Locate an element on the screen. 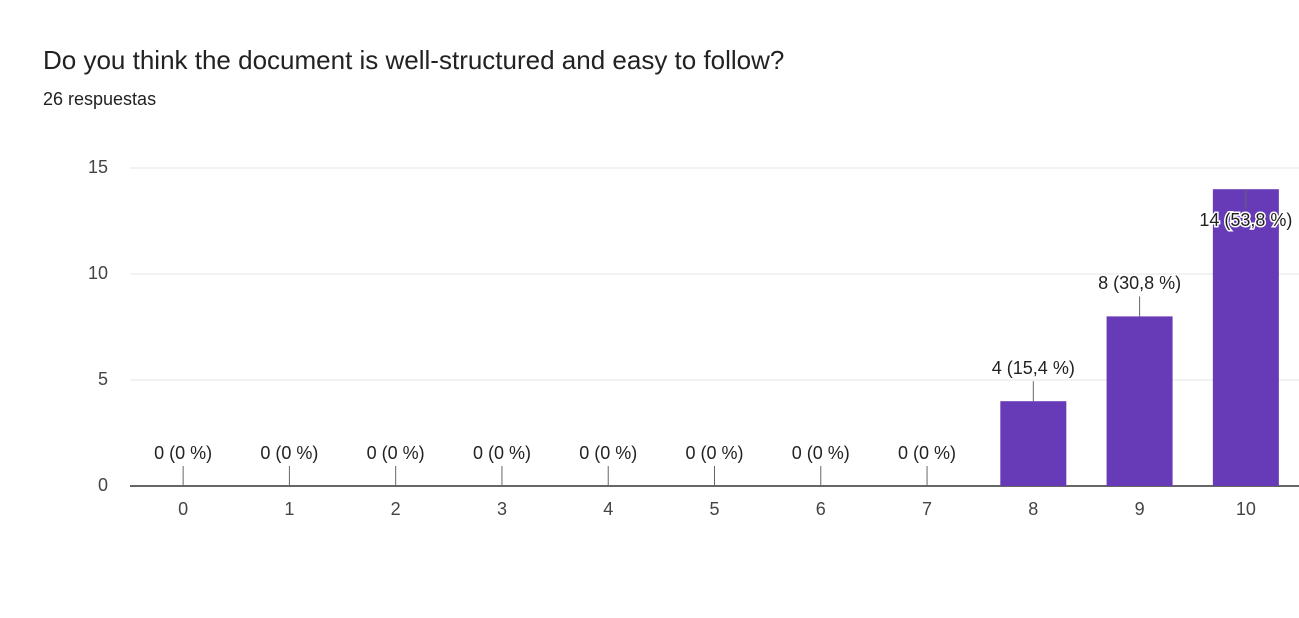 The width and height of the screenshot is (1299, 618). x-tick-label: 4 is located at coordinates (608, 509).